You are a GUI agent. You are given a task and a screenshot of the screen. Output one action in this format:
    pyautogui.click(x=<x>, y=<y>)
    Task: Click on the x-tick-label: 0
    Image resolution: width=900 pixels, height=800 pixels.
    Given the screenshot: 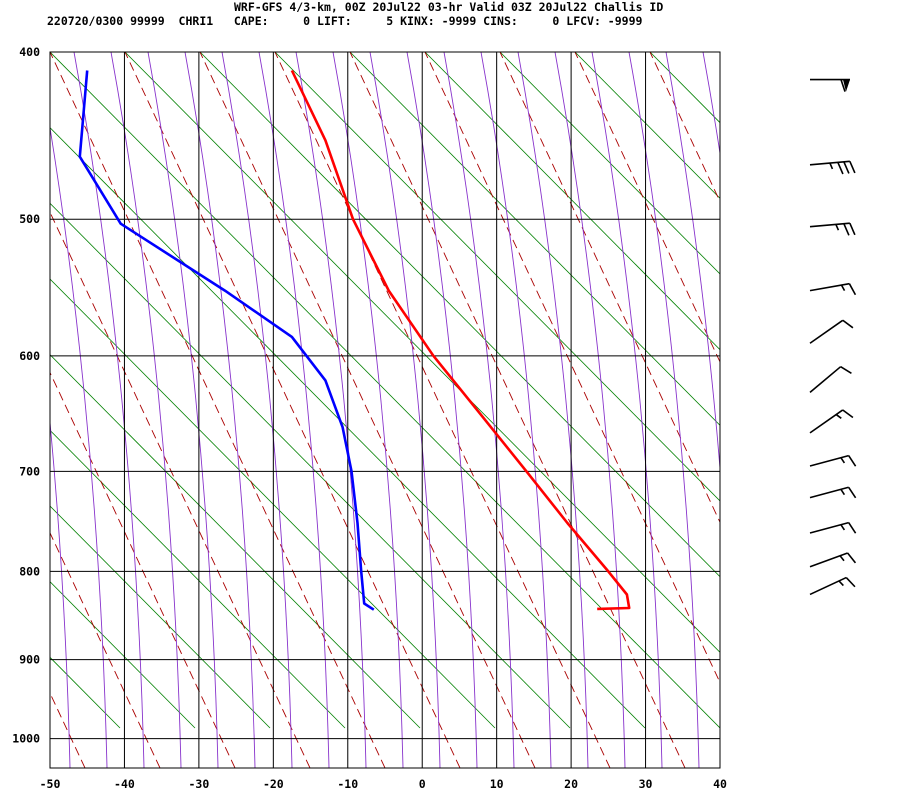 What is the action you would take?
    pyautogui.click(x=422, y=784)
    